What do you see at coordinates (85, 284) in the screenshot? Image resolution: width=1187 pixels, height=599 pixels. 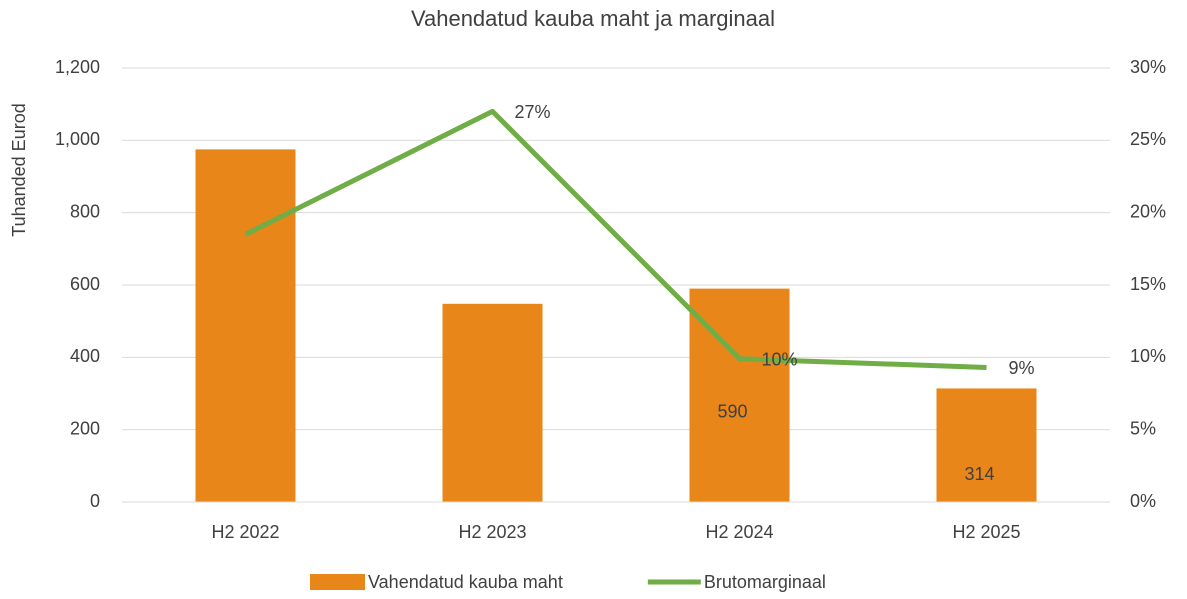 I see `y-tick-label: 600` at bounding box center [85, 284].